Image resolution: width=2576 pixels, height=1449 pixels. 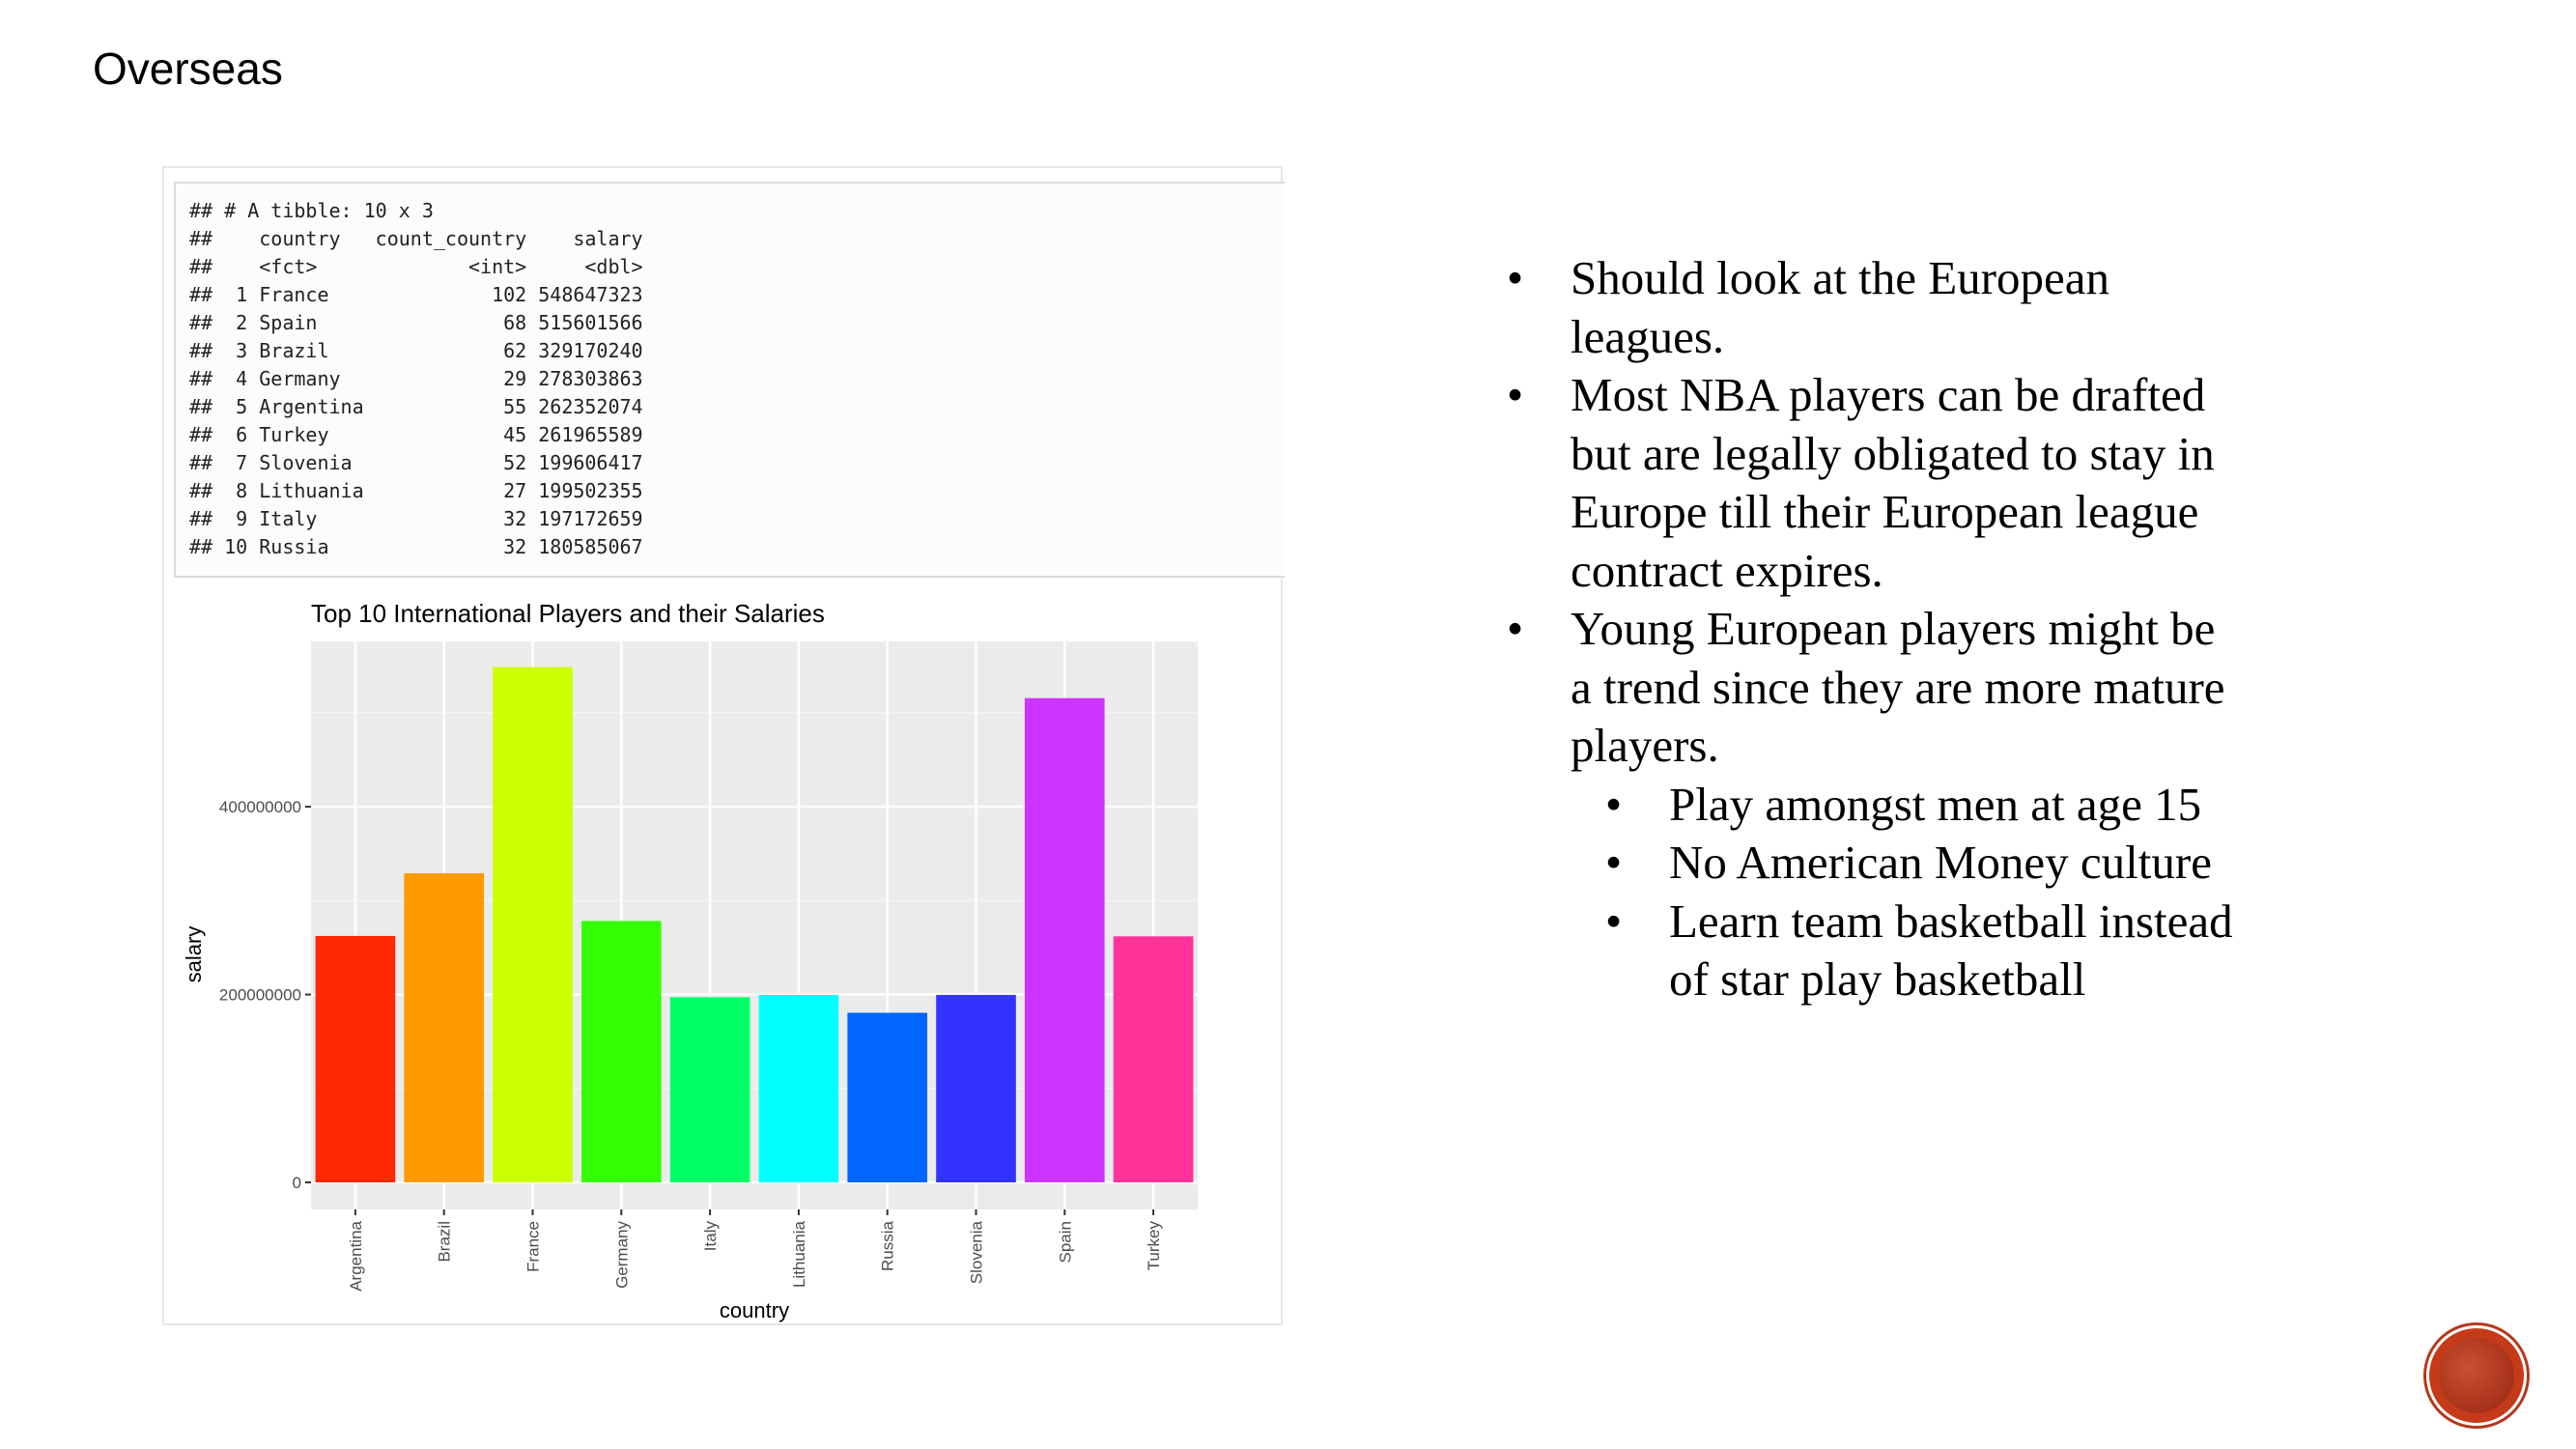 What do you see at coordinates (260, 807) in the screenshot?
I see `y-tick-label: 400000000` at bounding box center [260, 807].